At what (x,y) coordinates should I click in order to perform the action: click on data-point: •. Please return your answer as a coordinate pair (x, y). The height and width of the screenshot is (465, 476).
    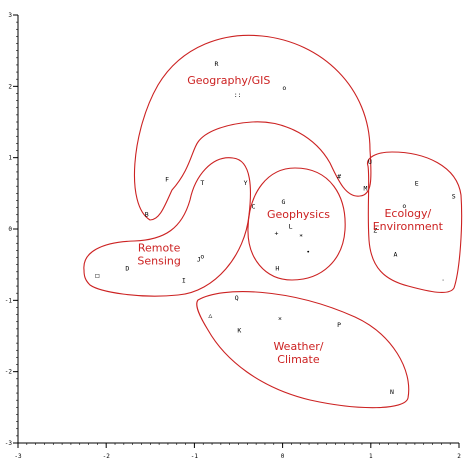
    Looking at the image, I should click on (308, 252).